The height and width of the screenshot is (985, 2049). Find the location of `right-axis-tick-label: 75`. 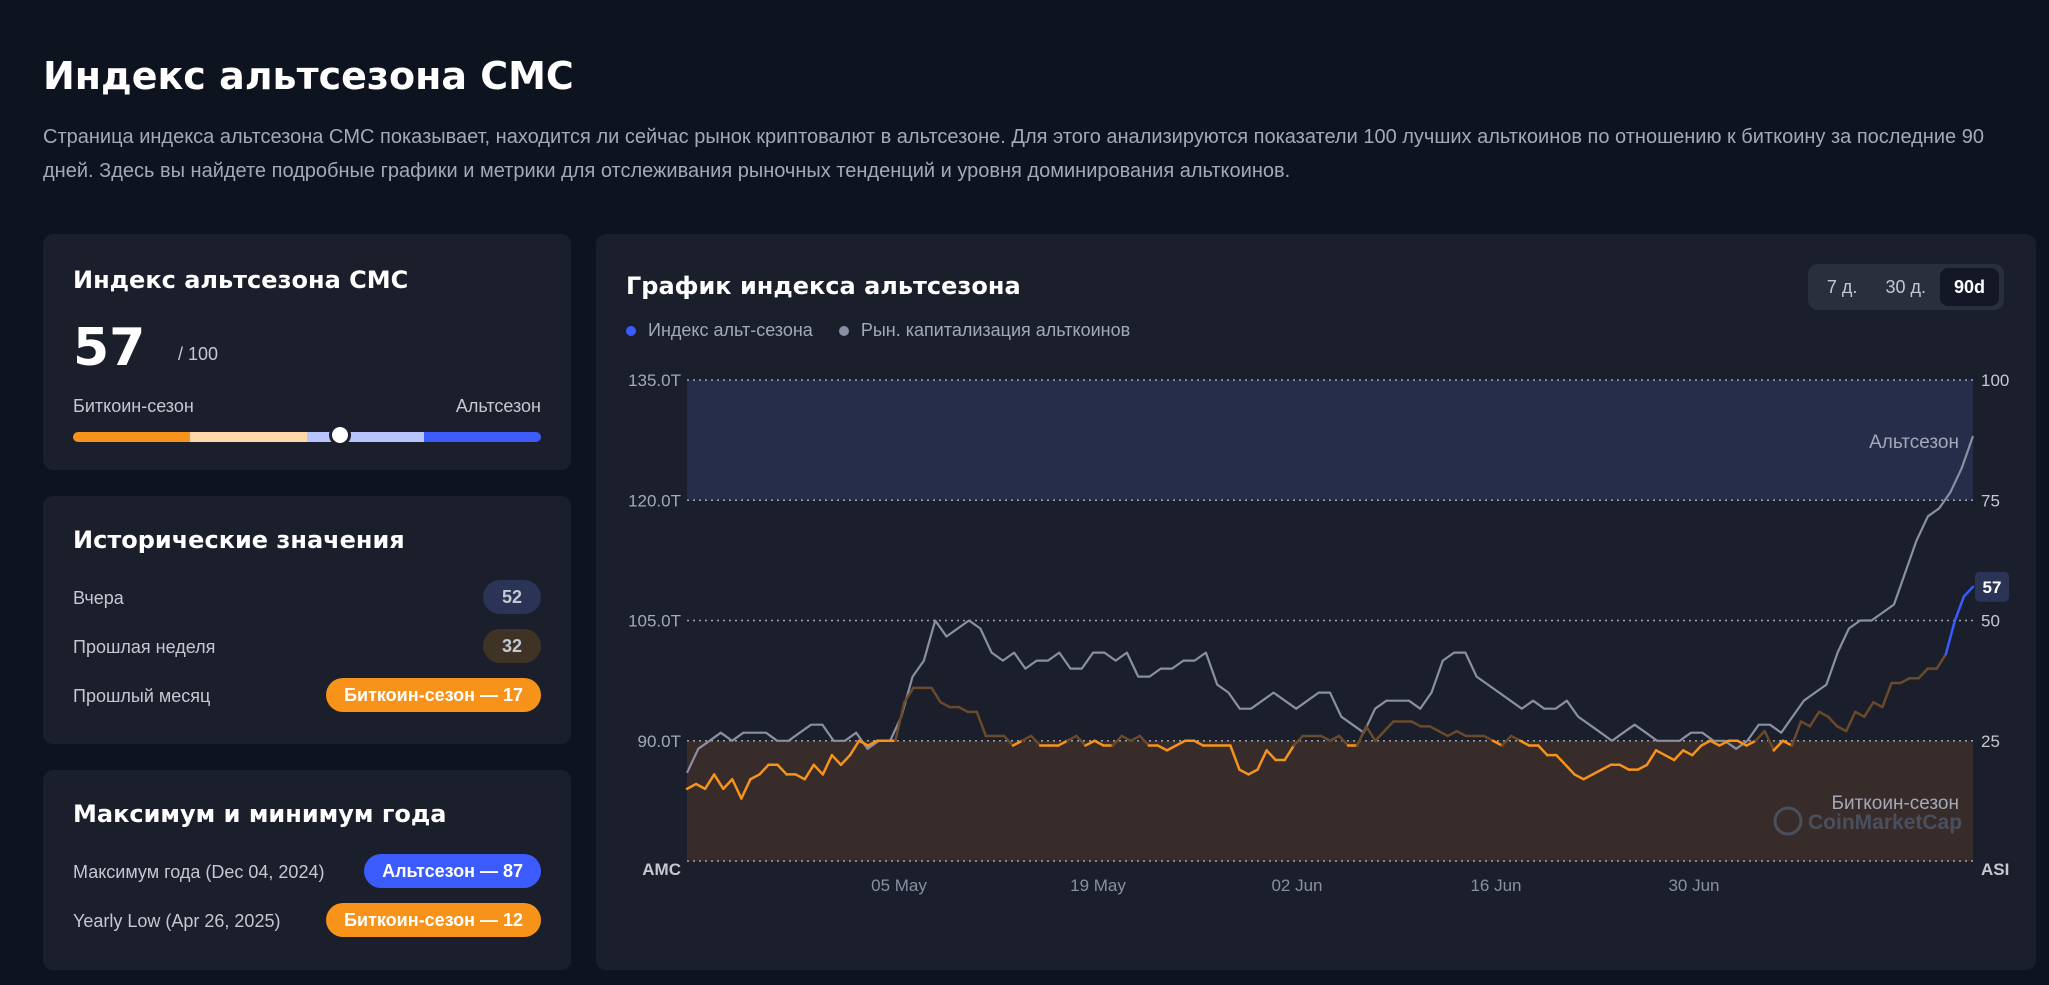

right-axis-tick-label: 75 is located at coordinates (1990, 500).